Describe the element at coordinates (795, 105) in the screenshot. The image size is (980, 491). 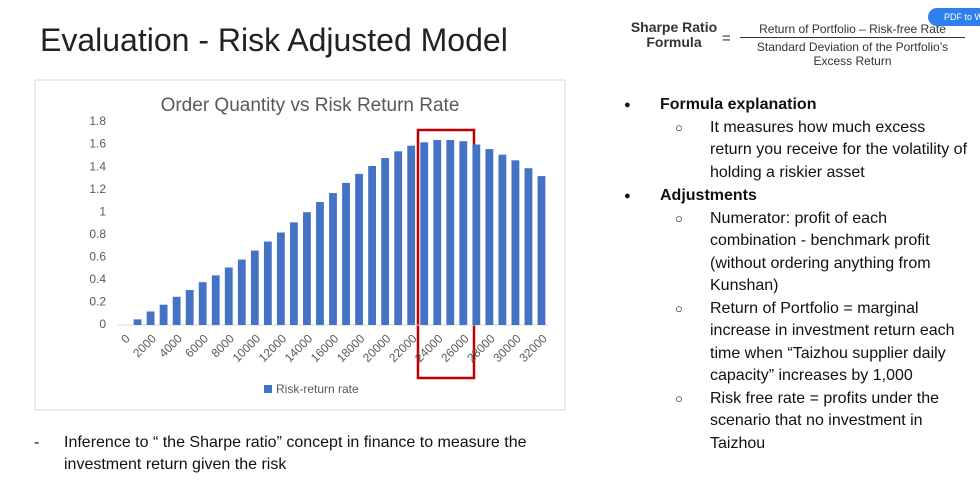
I see `bullet: Formula explanation` at that location.